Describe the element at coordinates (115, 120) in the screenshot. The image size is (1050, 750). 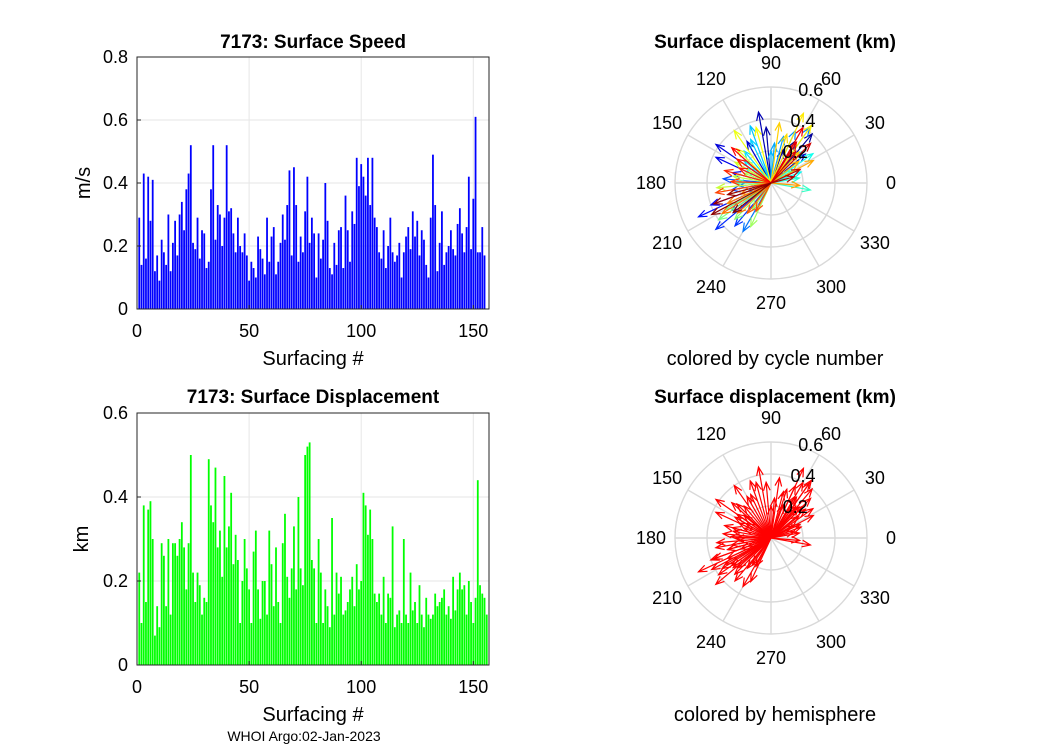
I see `speed-ytick-label: 0.6` at that location.